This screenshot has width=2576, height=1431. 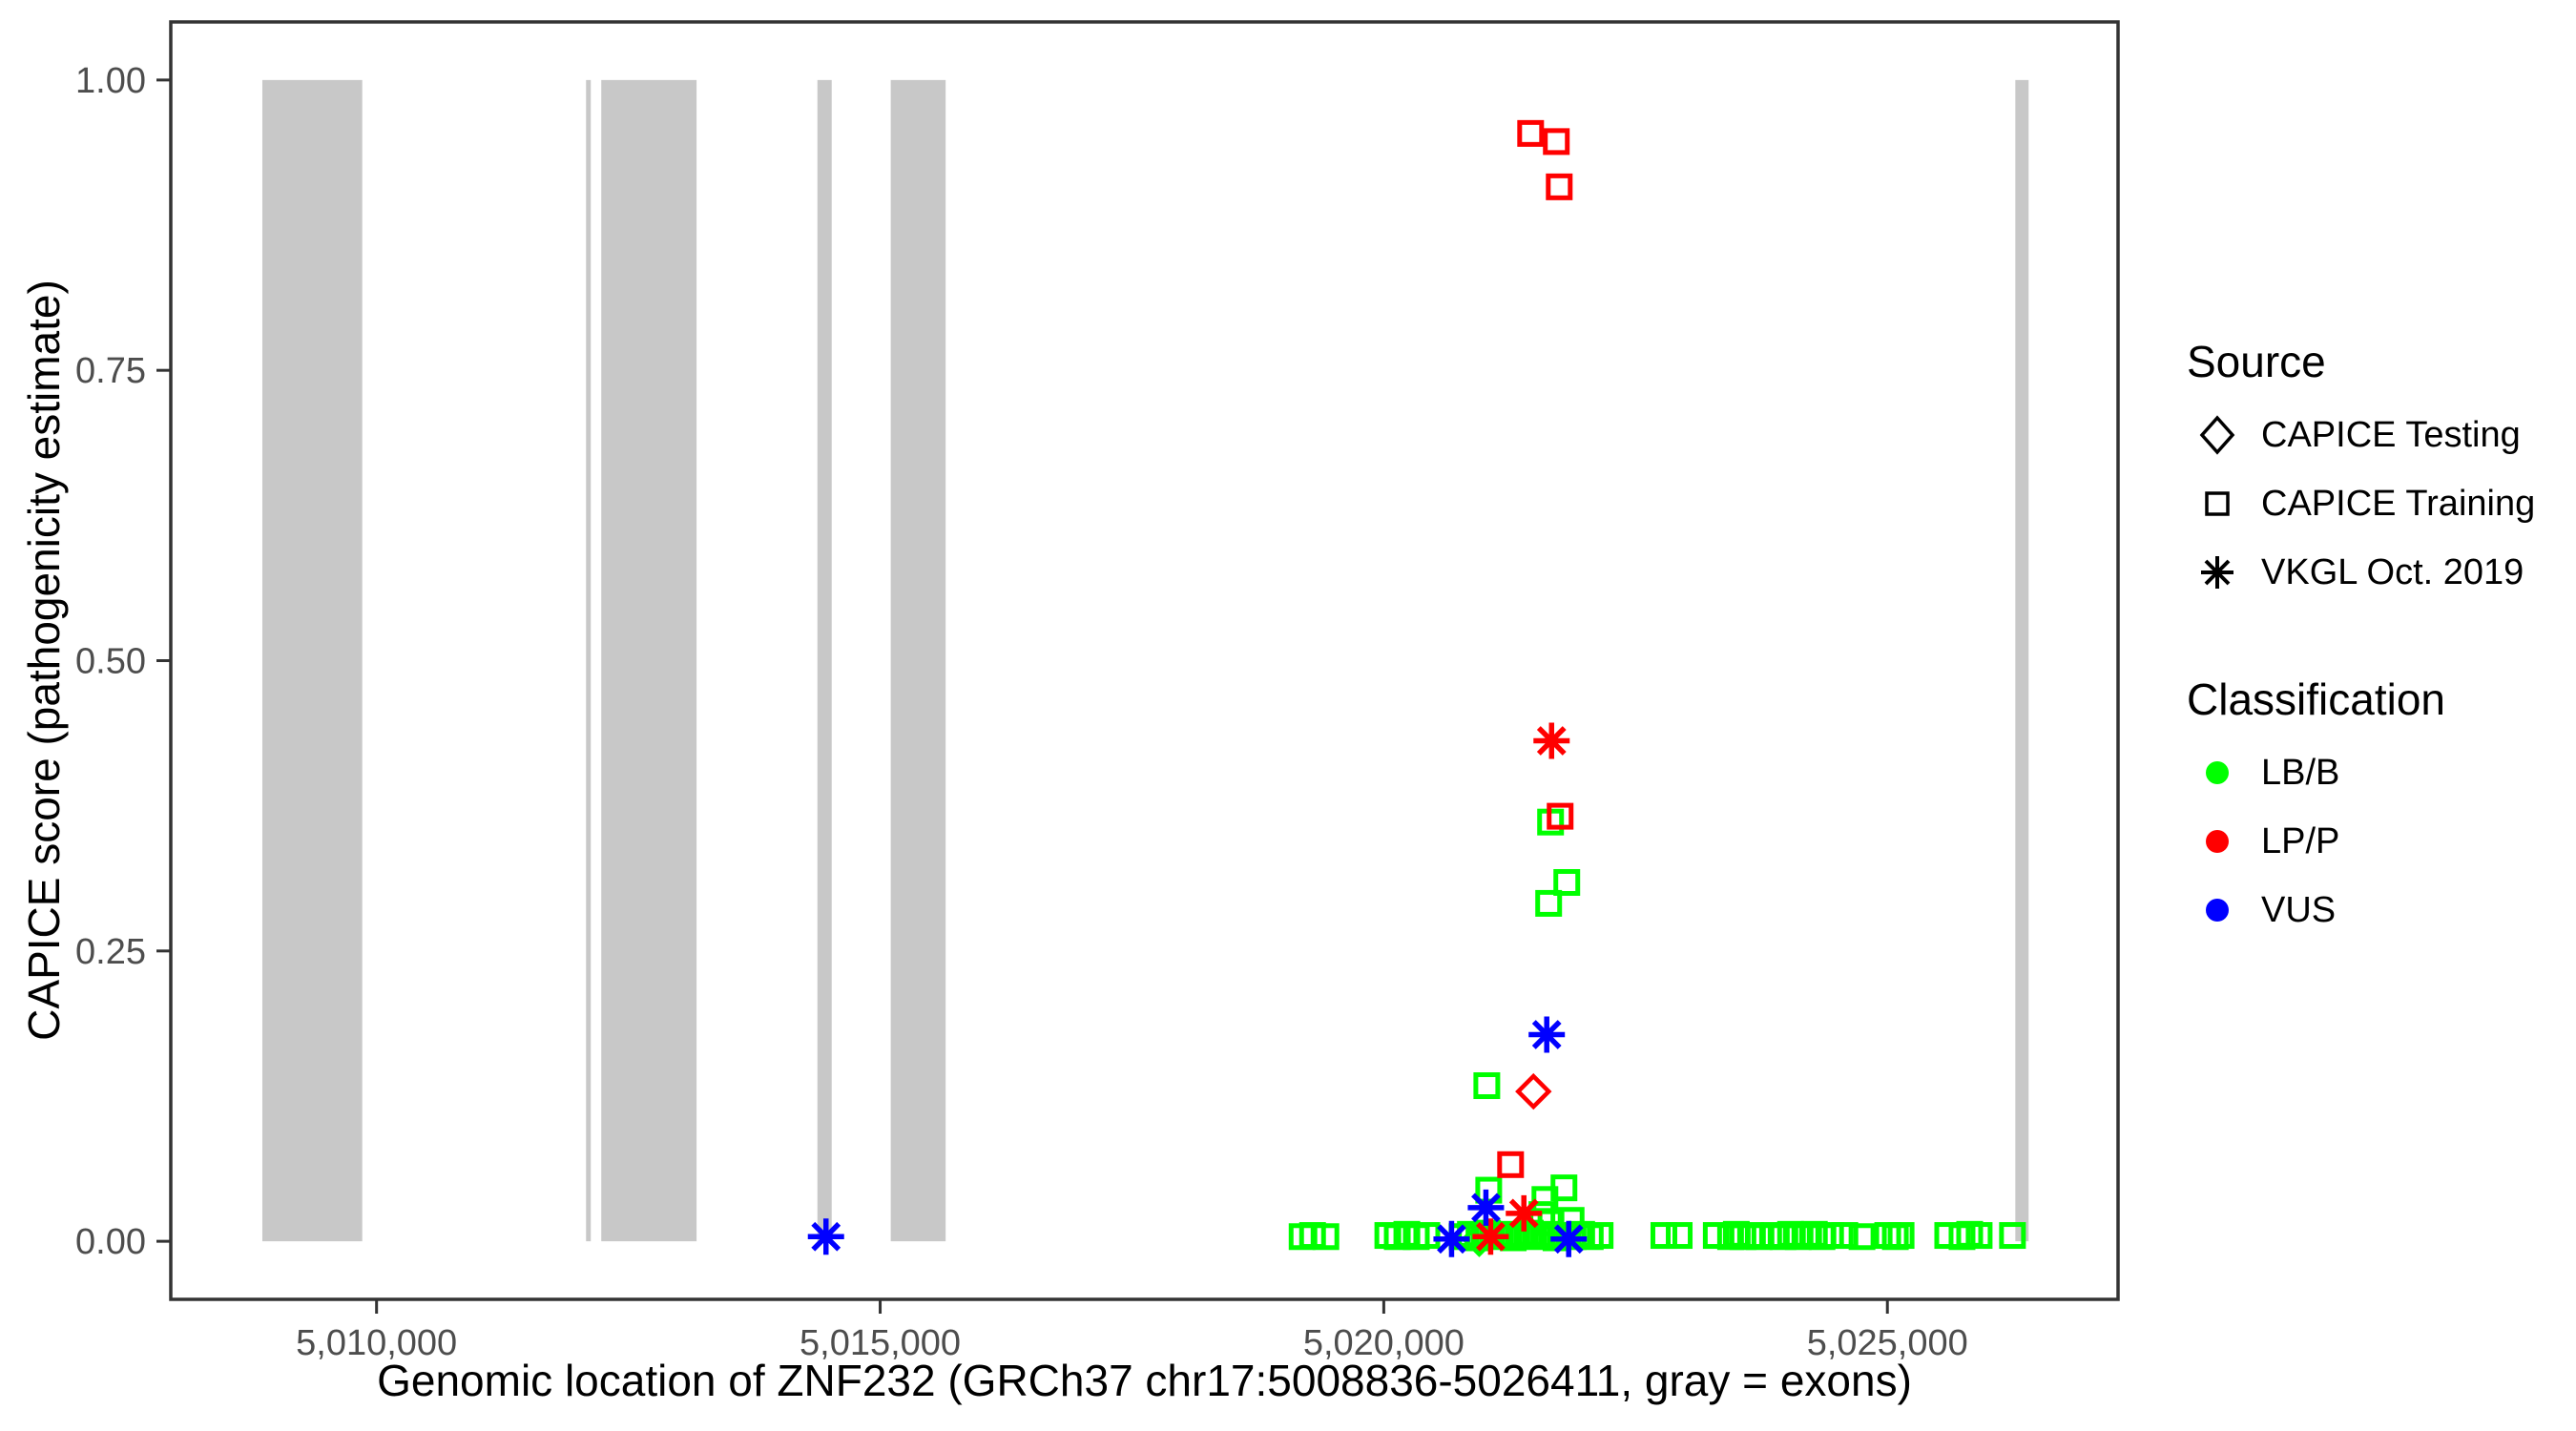 What do you see at coordinates (2217, 503) in the screenshot?
I see `square-open-icon` at bounding box center [2217, 503].